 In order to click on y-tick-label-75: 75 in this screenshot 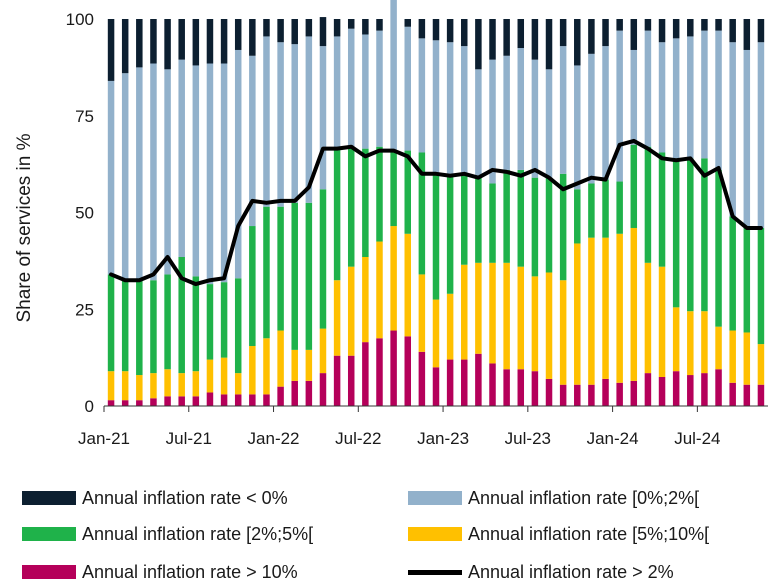, I will do `click(84, 116)`.